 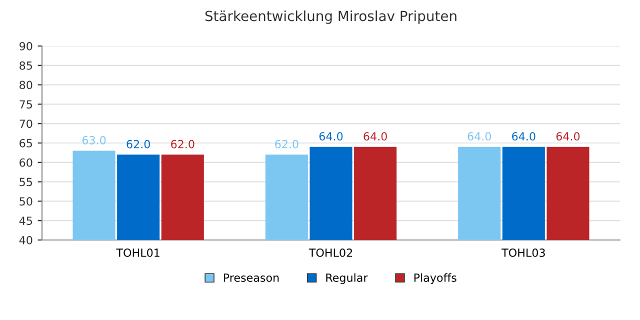 I want to click on y-tick-label: 65, so click(x=26, y=143).